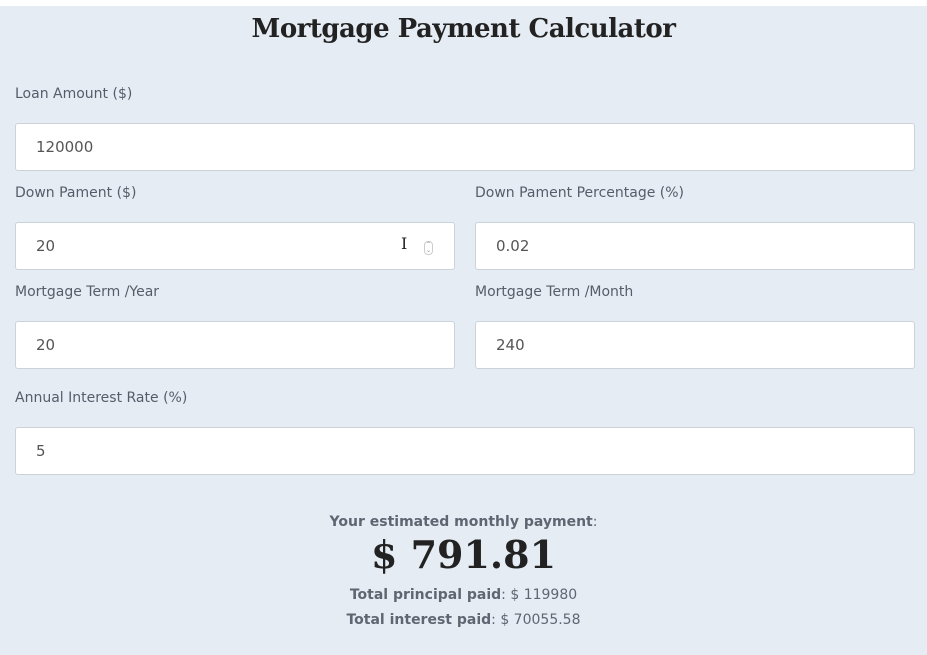 The width and height of the screenshot is (927, 655). I want to click on mortgage-term-month-label: Mortgage Term /Month, so click(554, 292).